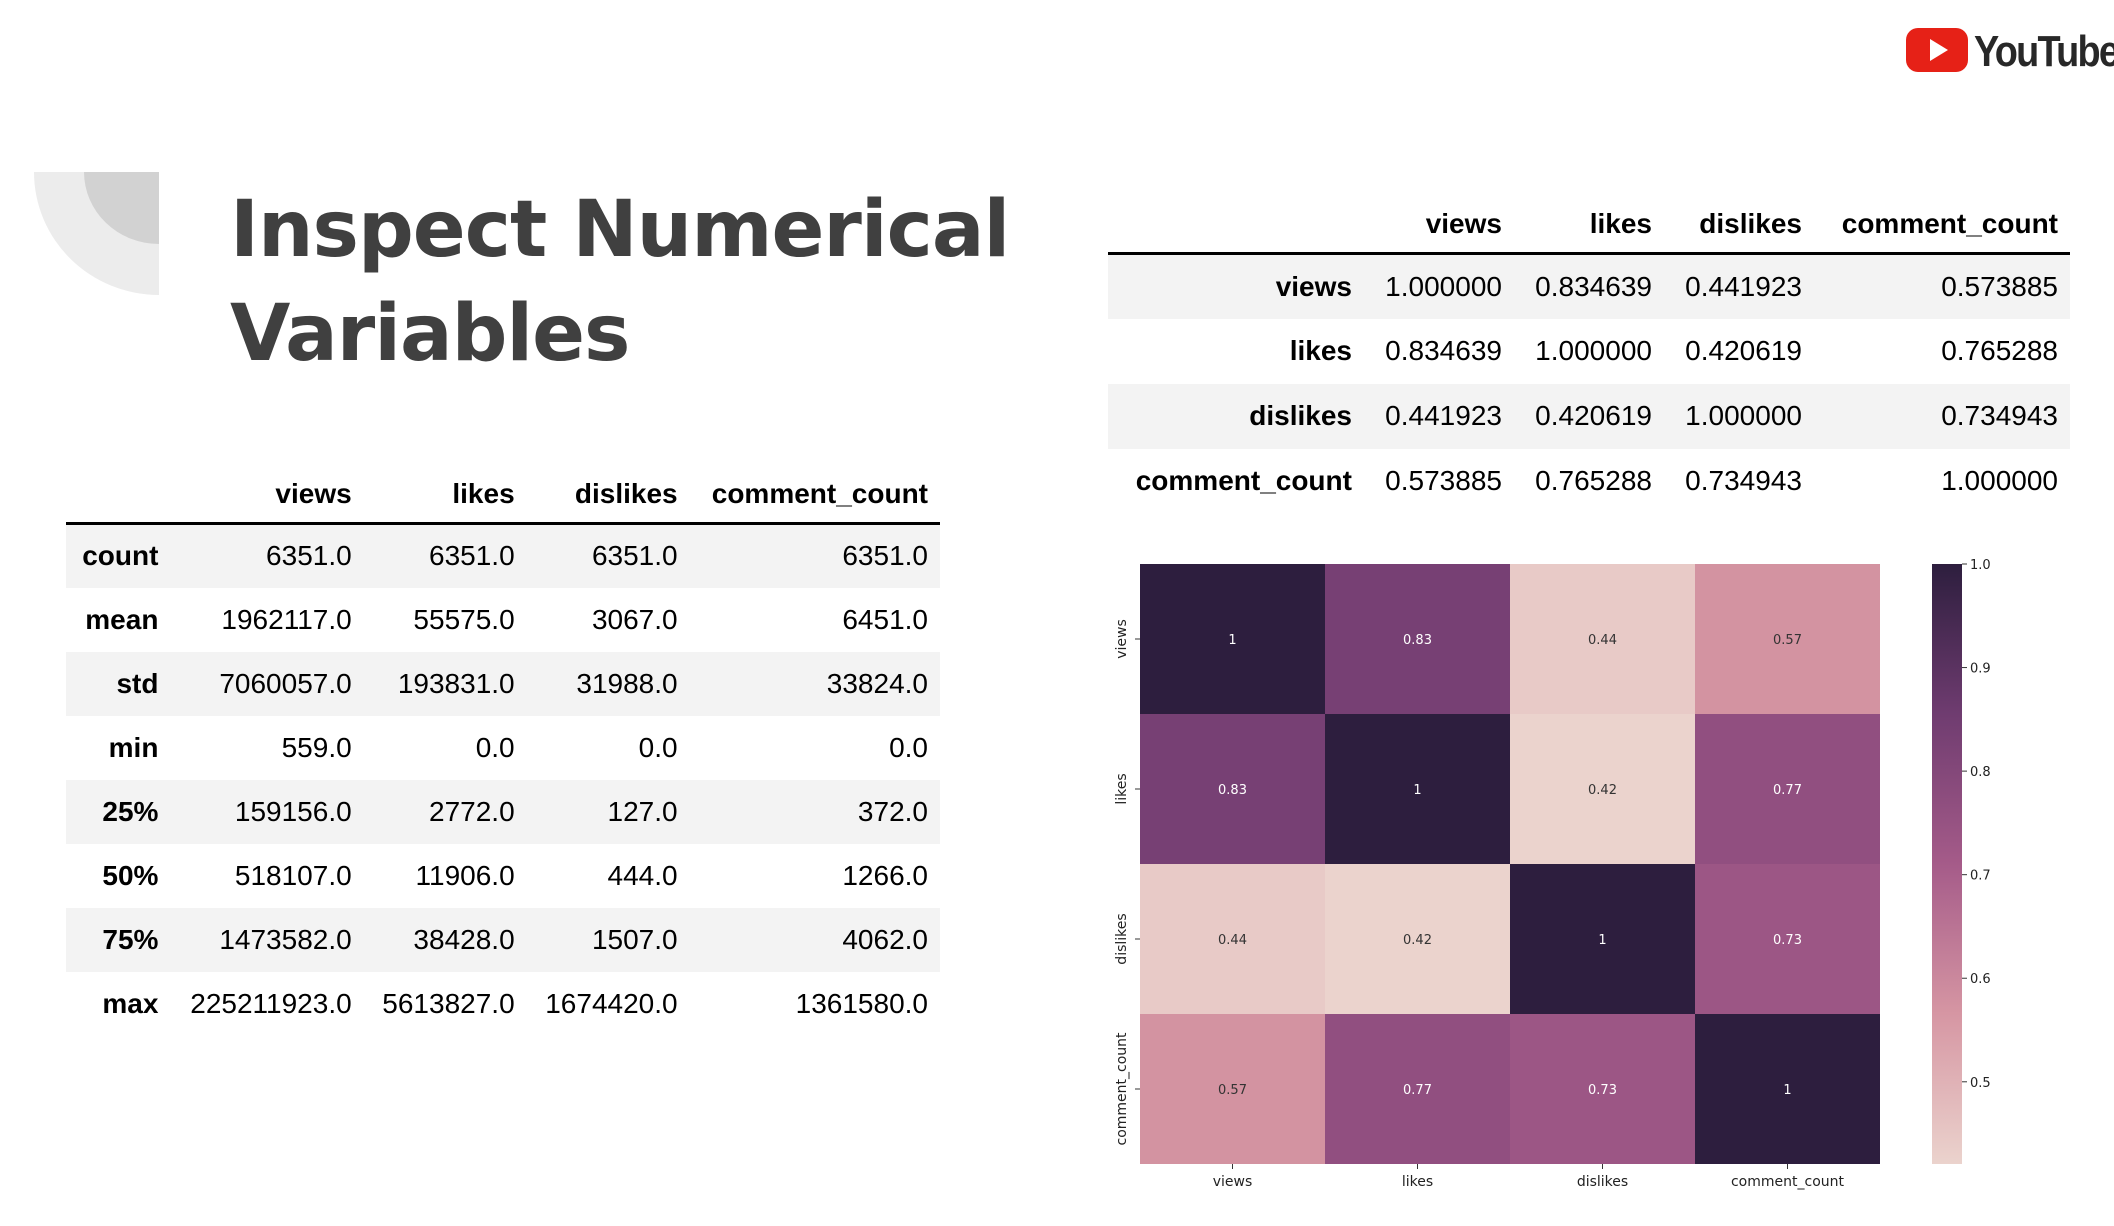 This screenshot has width=2114, height=1226. Describe the element at coordinates (2044, 51) in the screenshot. I see `youtube-logo-text: YouTube` at that location.